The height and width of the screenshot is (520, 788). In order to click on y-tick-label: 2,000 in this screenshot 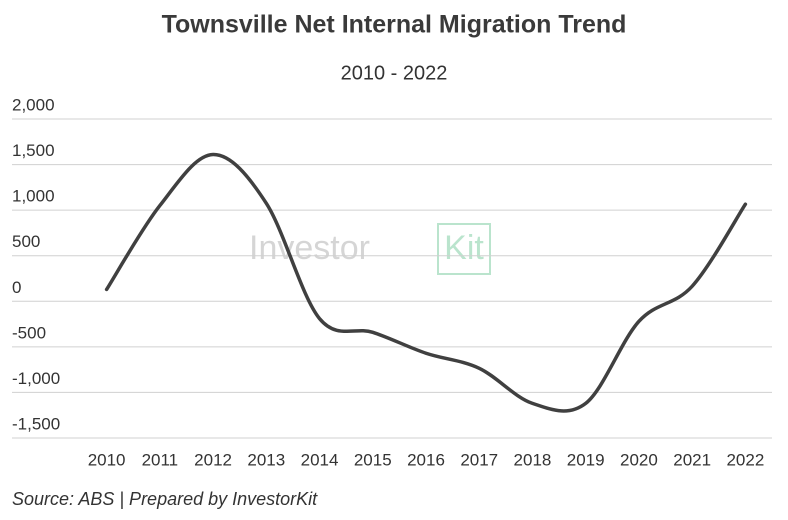, I will do `click(33, 104)`.